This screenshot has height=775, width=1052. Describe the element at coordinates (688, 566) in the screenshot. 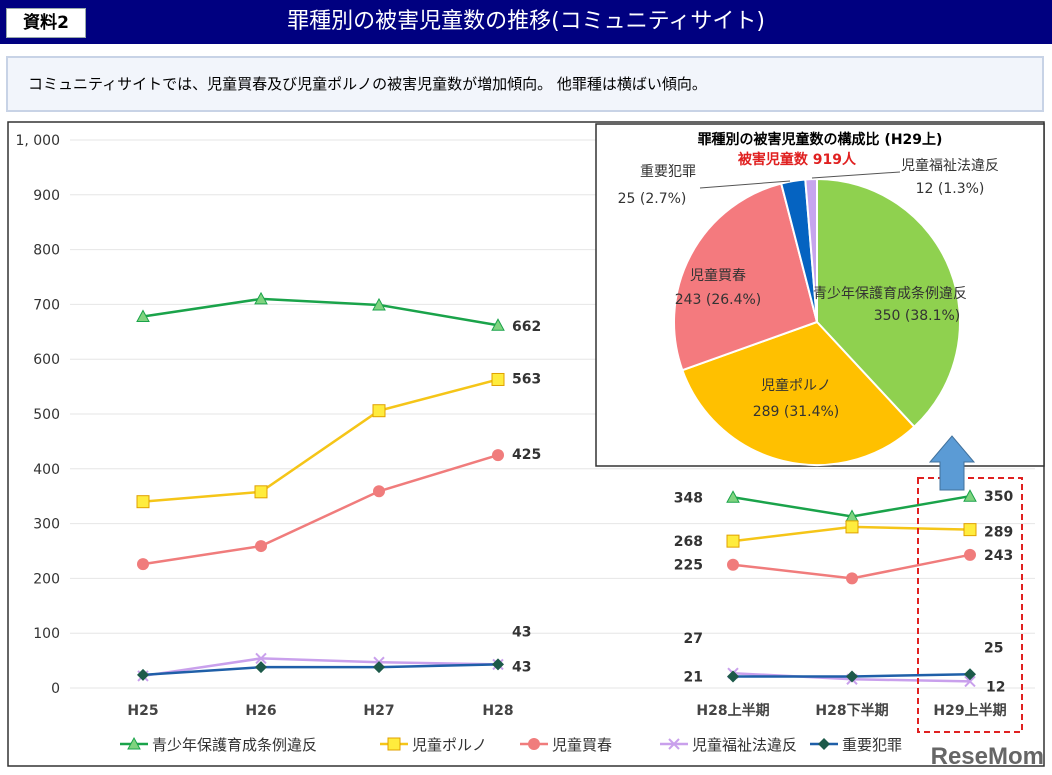

I see `data-label: 225` at that location.